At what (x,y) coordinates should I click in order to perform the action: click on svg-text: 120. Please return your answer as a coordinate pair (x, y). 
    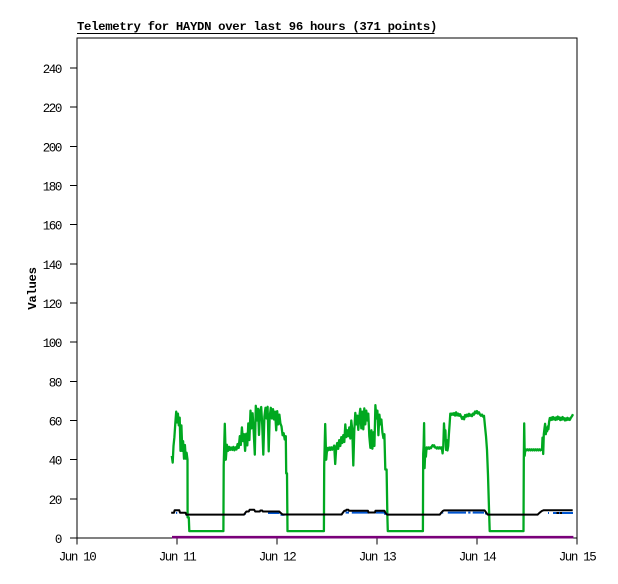
    Looking at the image, I should click on (52, 305).